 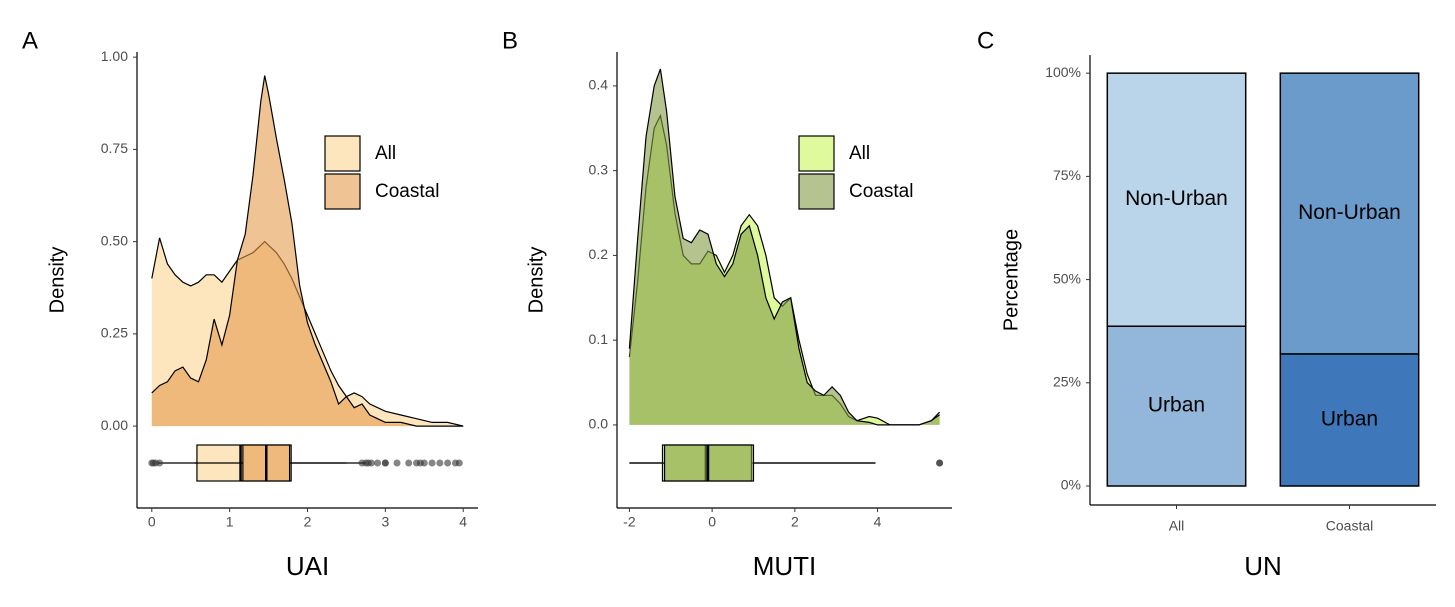 What do you see at coordinates (1349, 526) in the screenshot?
I see `x-tick-label: Coastal` at bounding box center [1349, 526].